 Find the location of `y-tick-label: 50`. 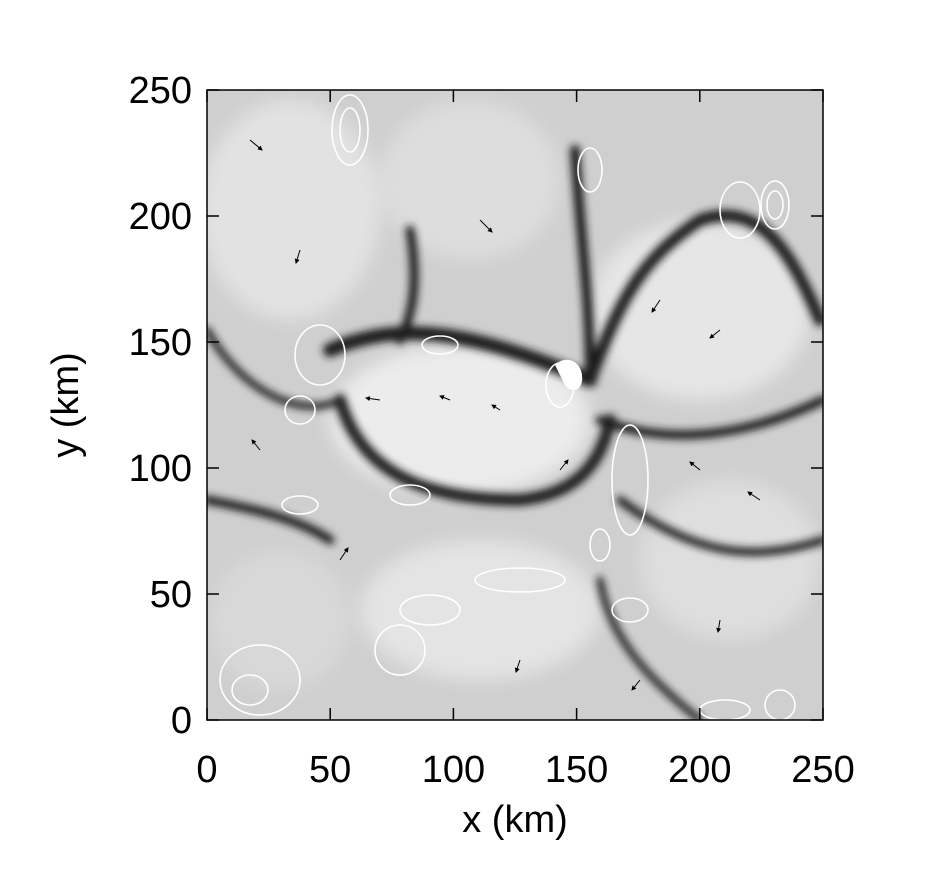

y-tick-label: 50 is located at coordinates (171, 595).